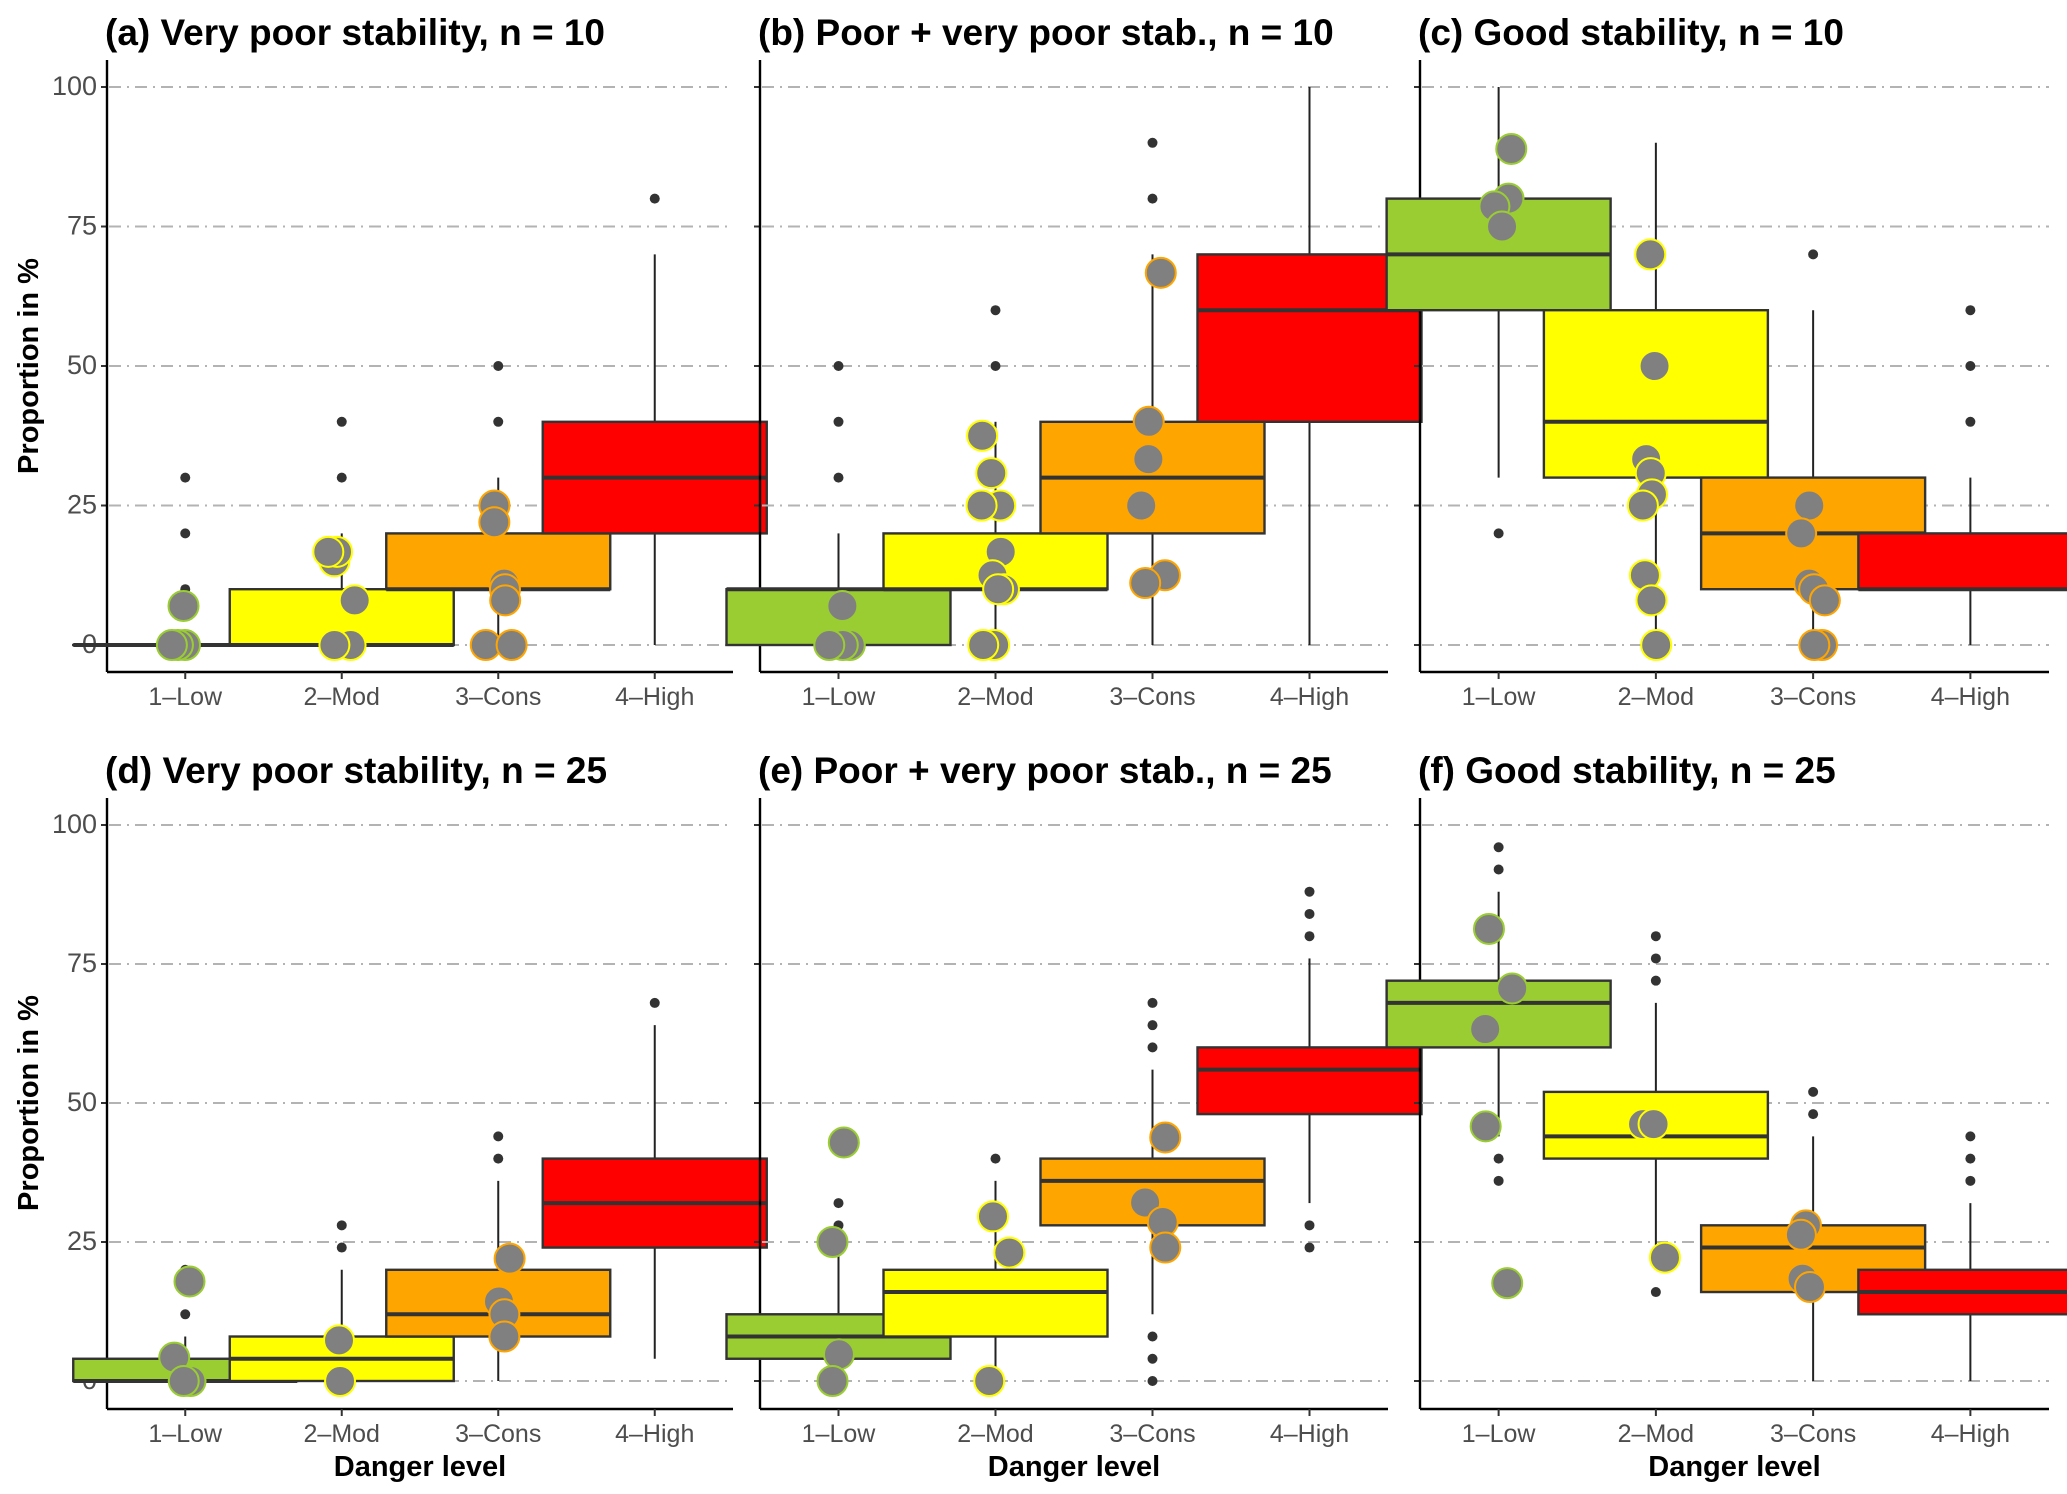 This screenshot has width=2067, height=1494. Describe the element at coordinates (74, 86) in the screenshot. I see `y-tick-label: 100` at that location.